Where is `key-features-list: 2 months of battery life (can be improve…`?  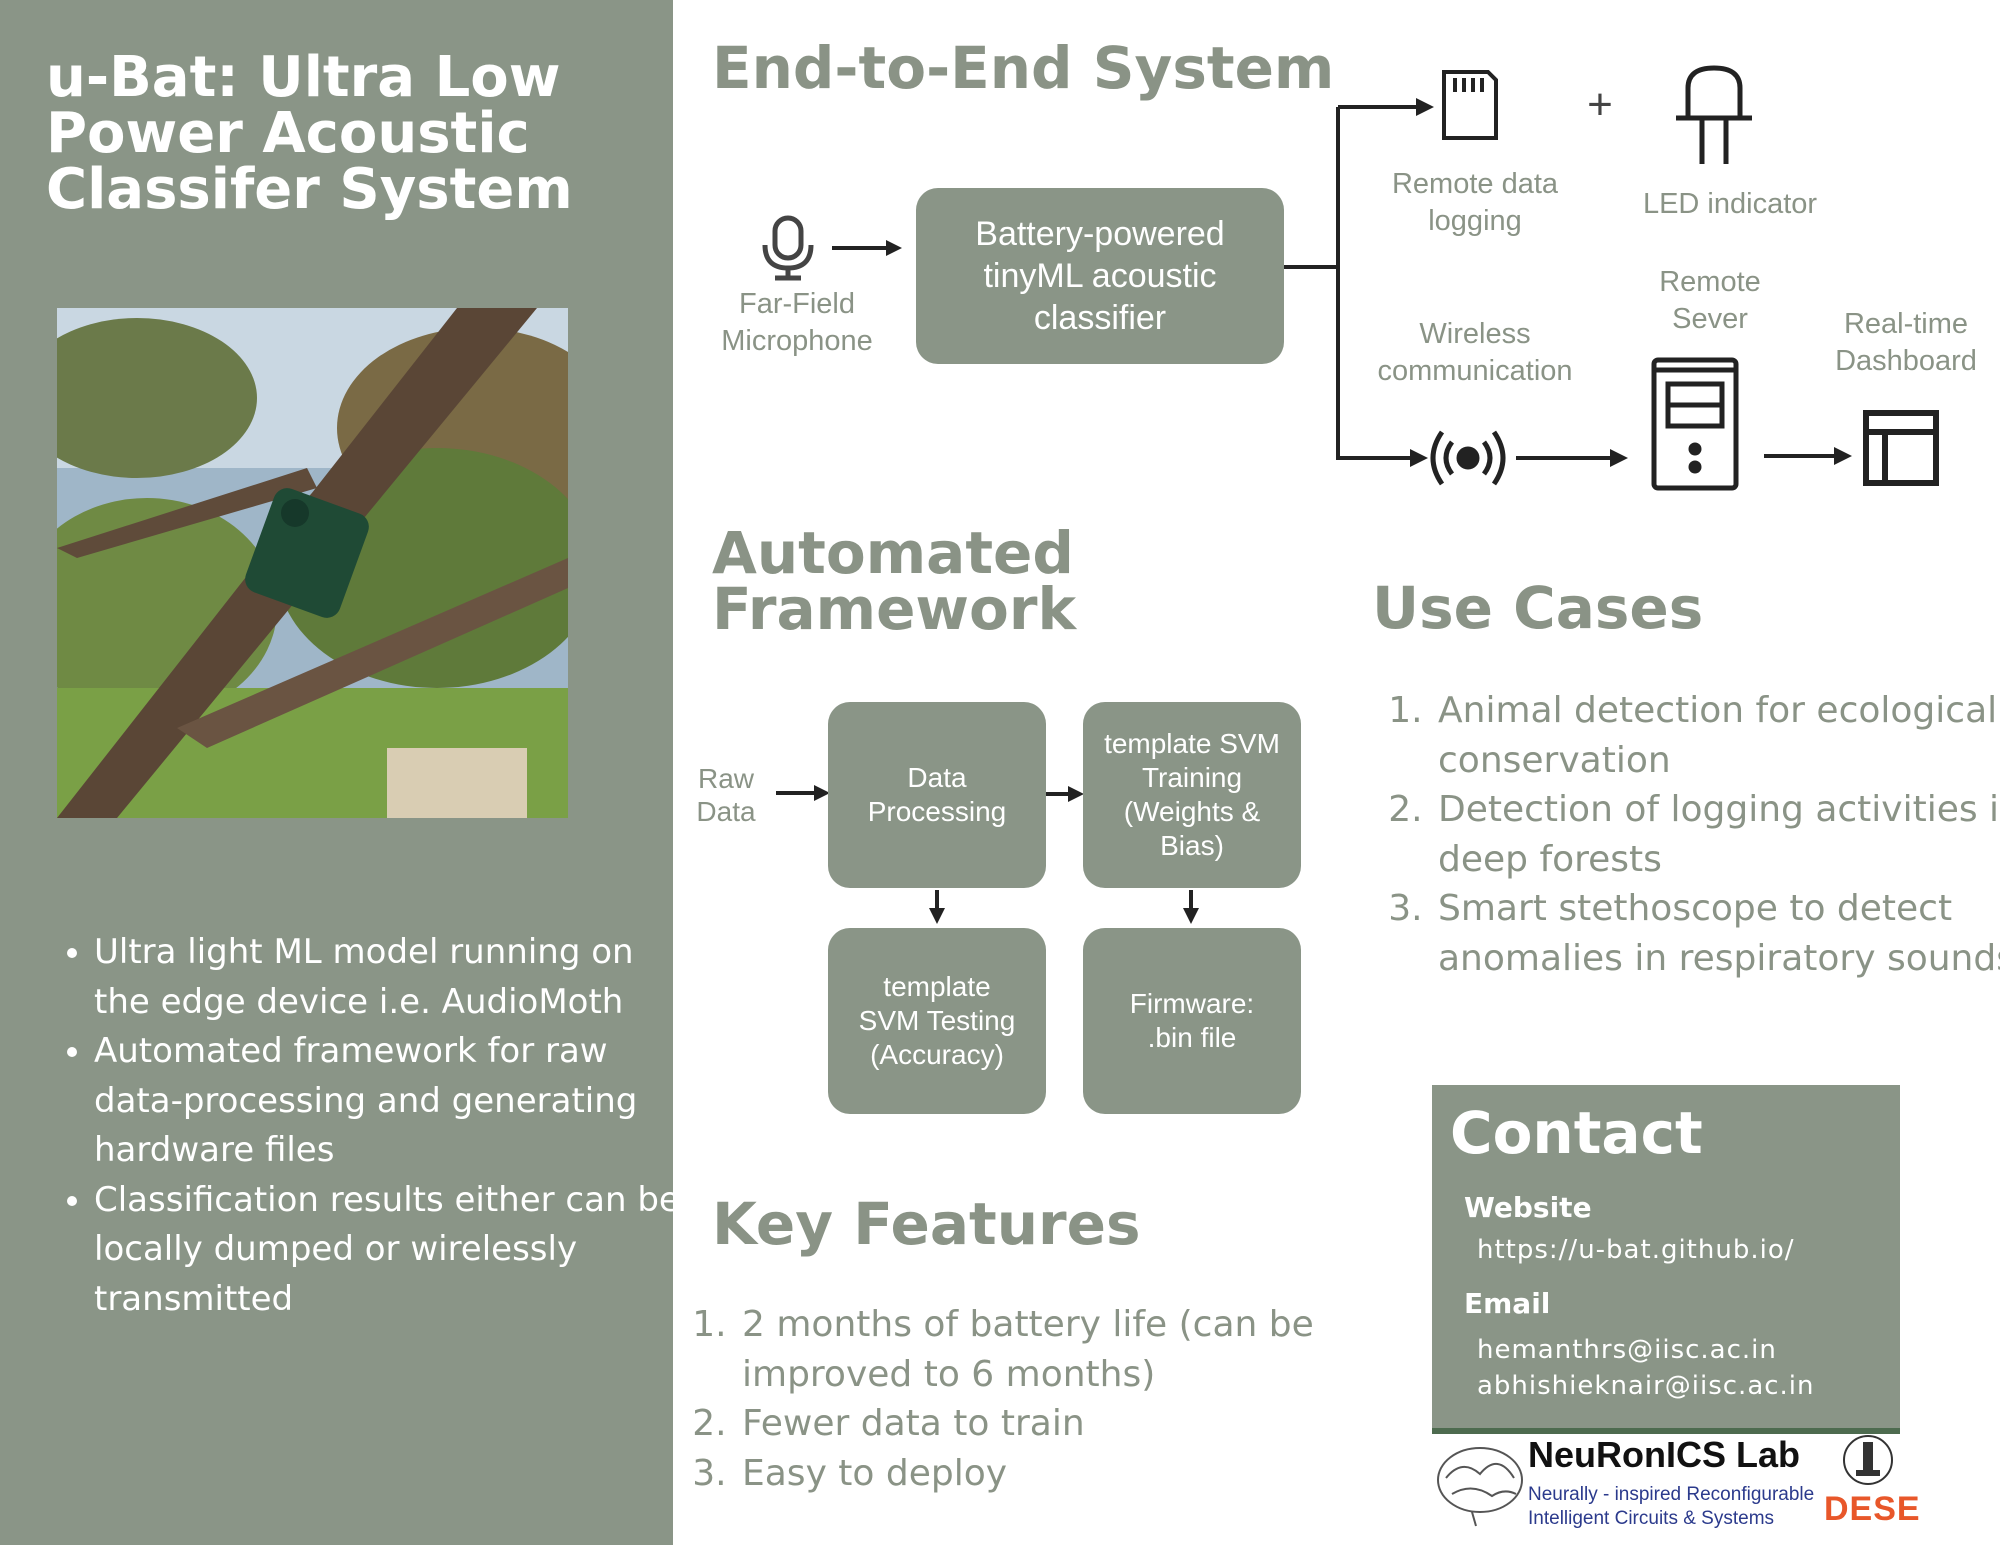
key-features-list: 2 months of battery life (can be improve… is located at coordinates (1017, 1399).